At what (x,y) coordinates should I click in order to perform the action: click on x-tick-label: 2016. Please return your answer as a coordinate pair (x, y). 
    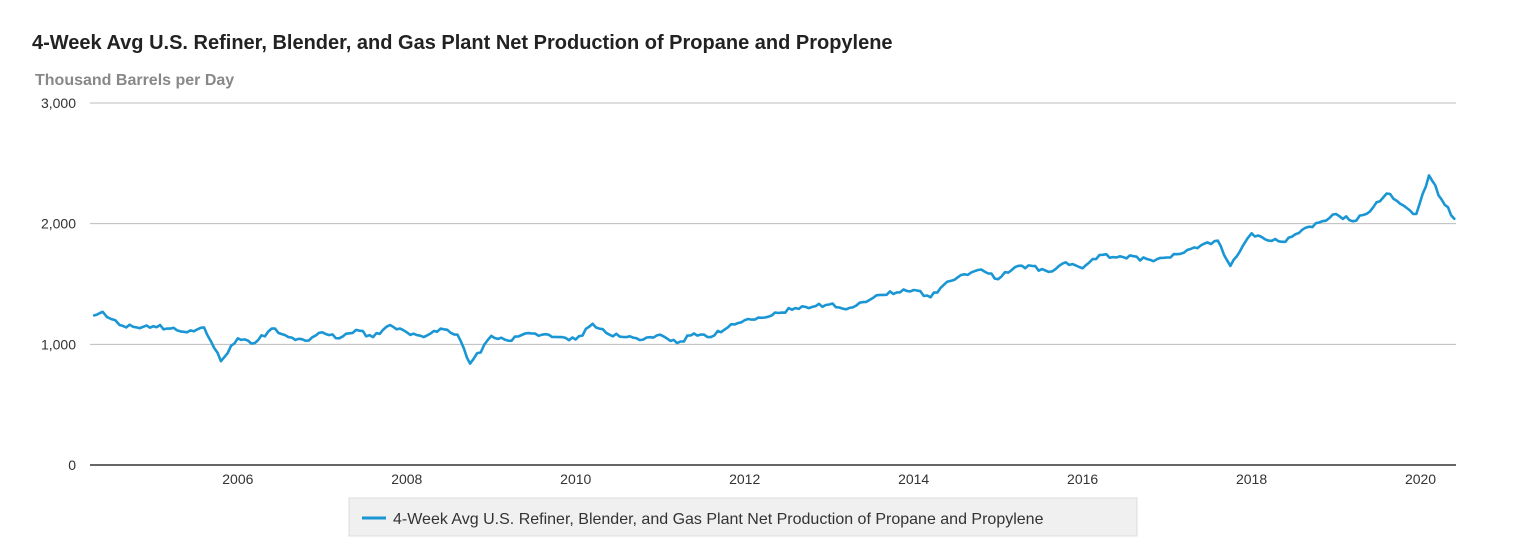
    Looking at the image, I should click on (1082, 479).